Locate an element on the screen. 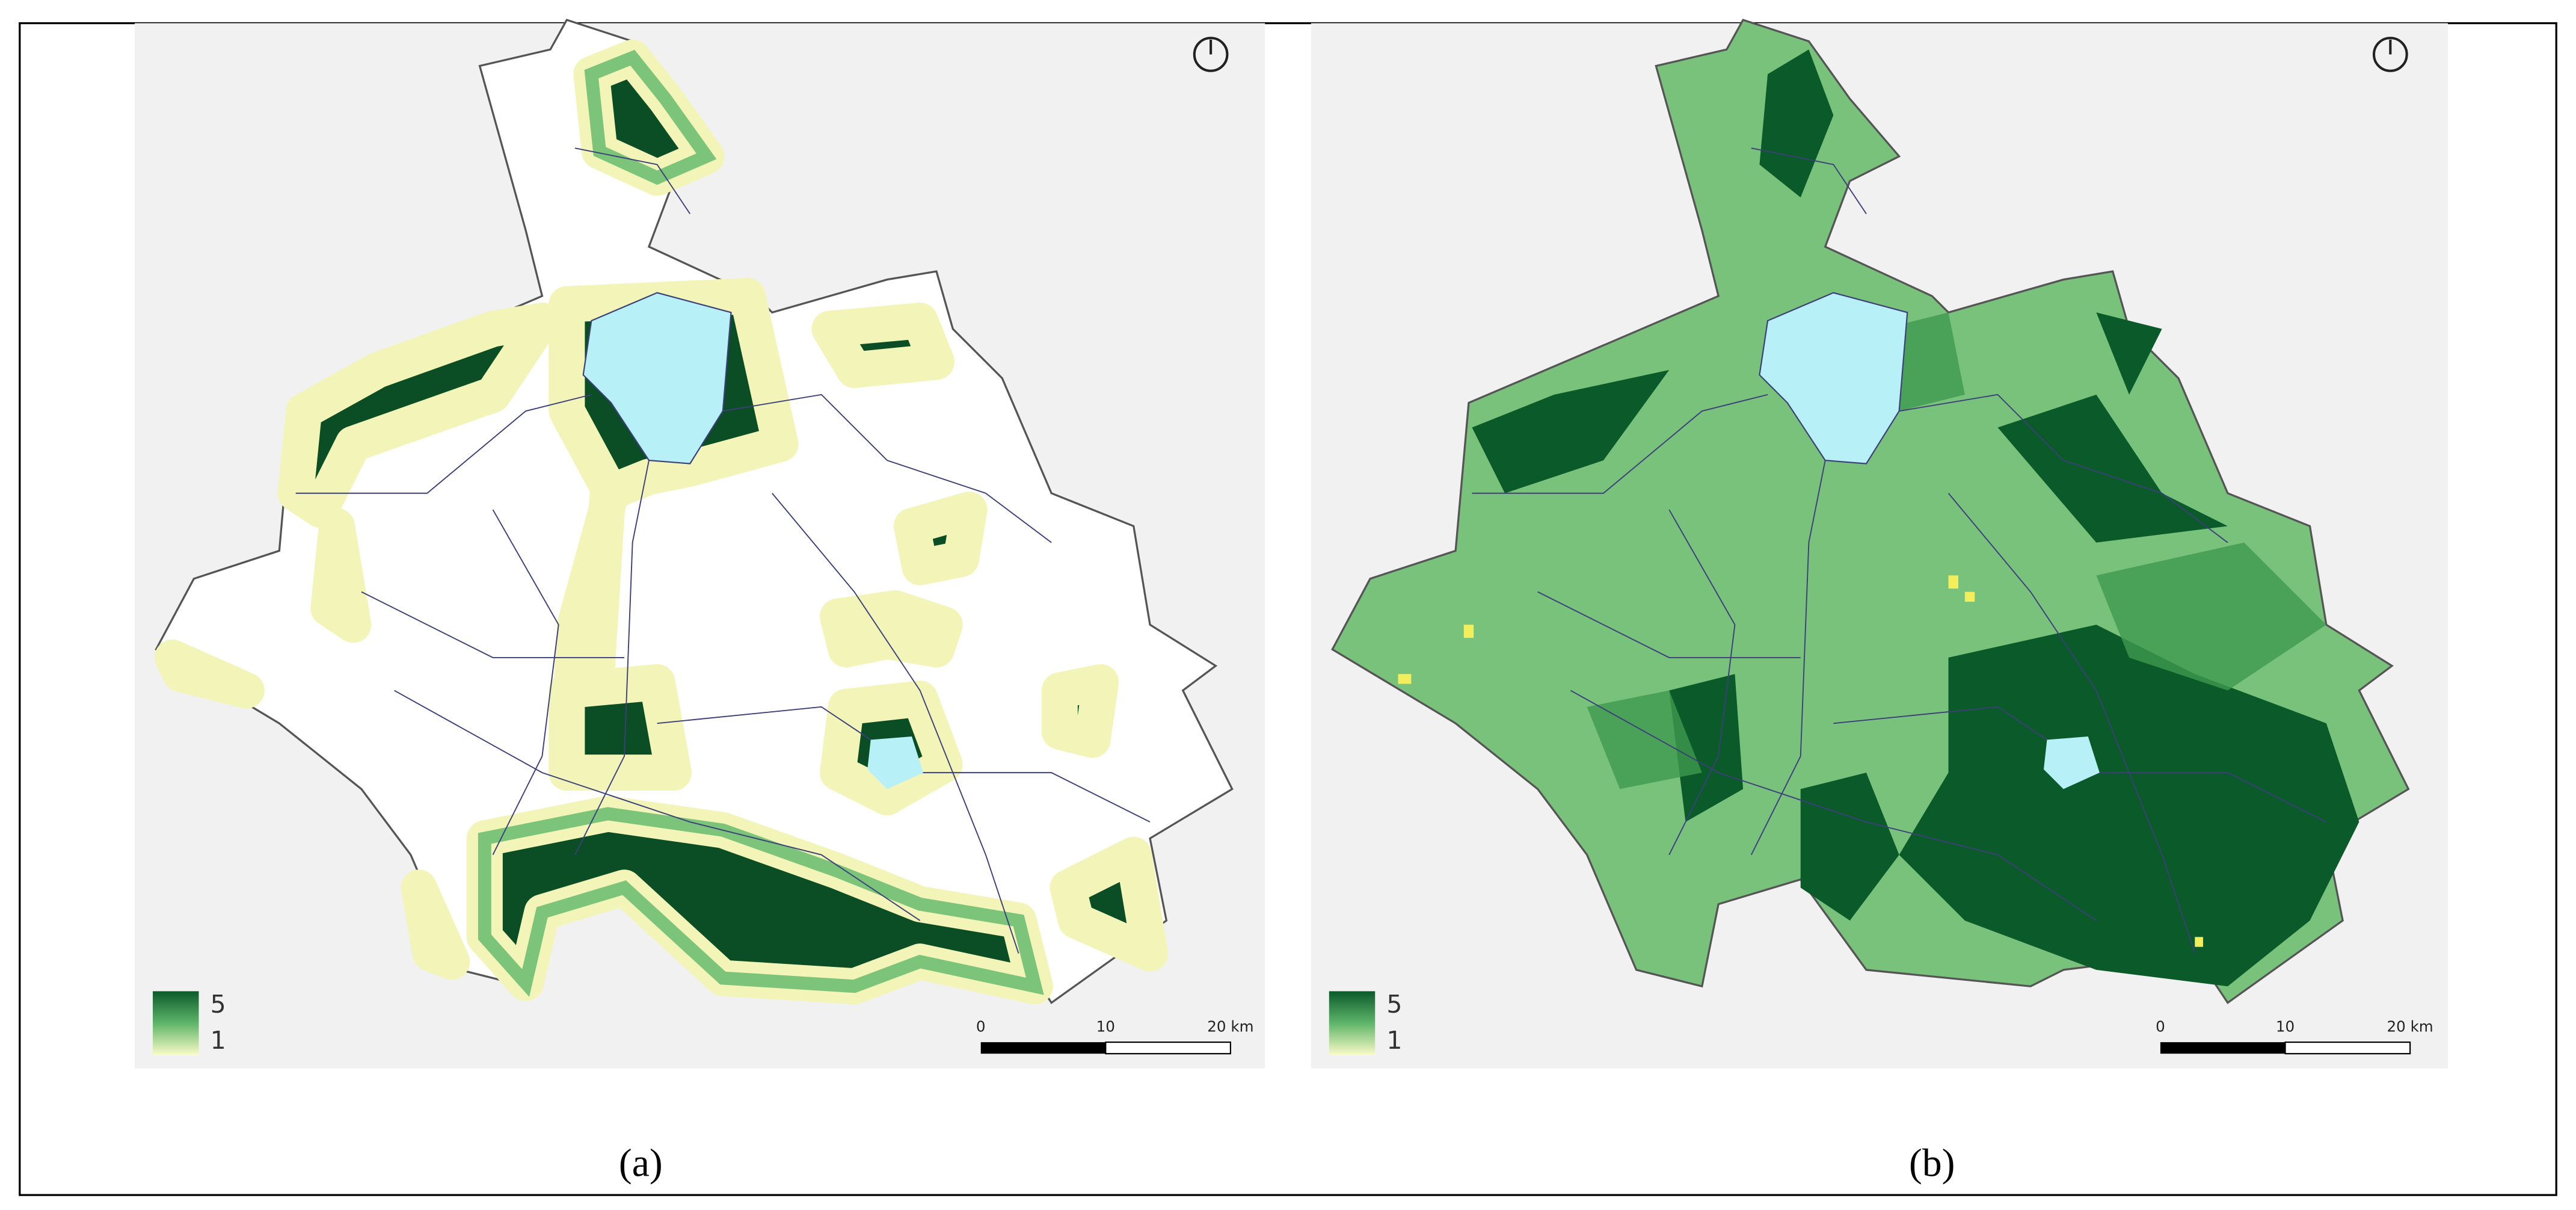 This screenshot has height=1210, width=2576. caption: (b) is located at coordinates (1932, 1163).